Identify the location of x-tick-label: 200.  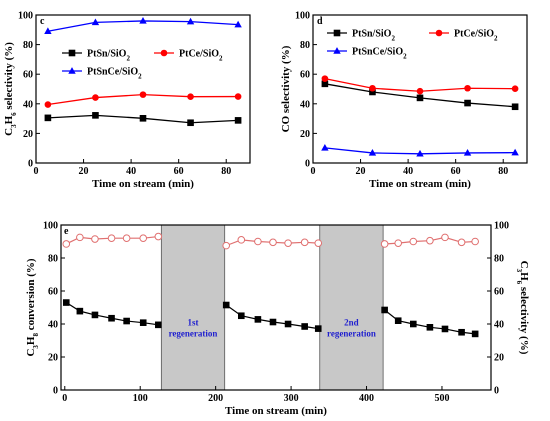
(215, 398).